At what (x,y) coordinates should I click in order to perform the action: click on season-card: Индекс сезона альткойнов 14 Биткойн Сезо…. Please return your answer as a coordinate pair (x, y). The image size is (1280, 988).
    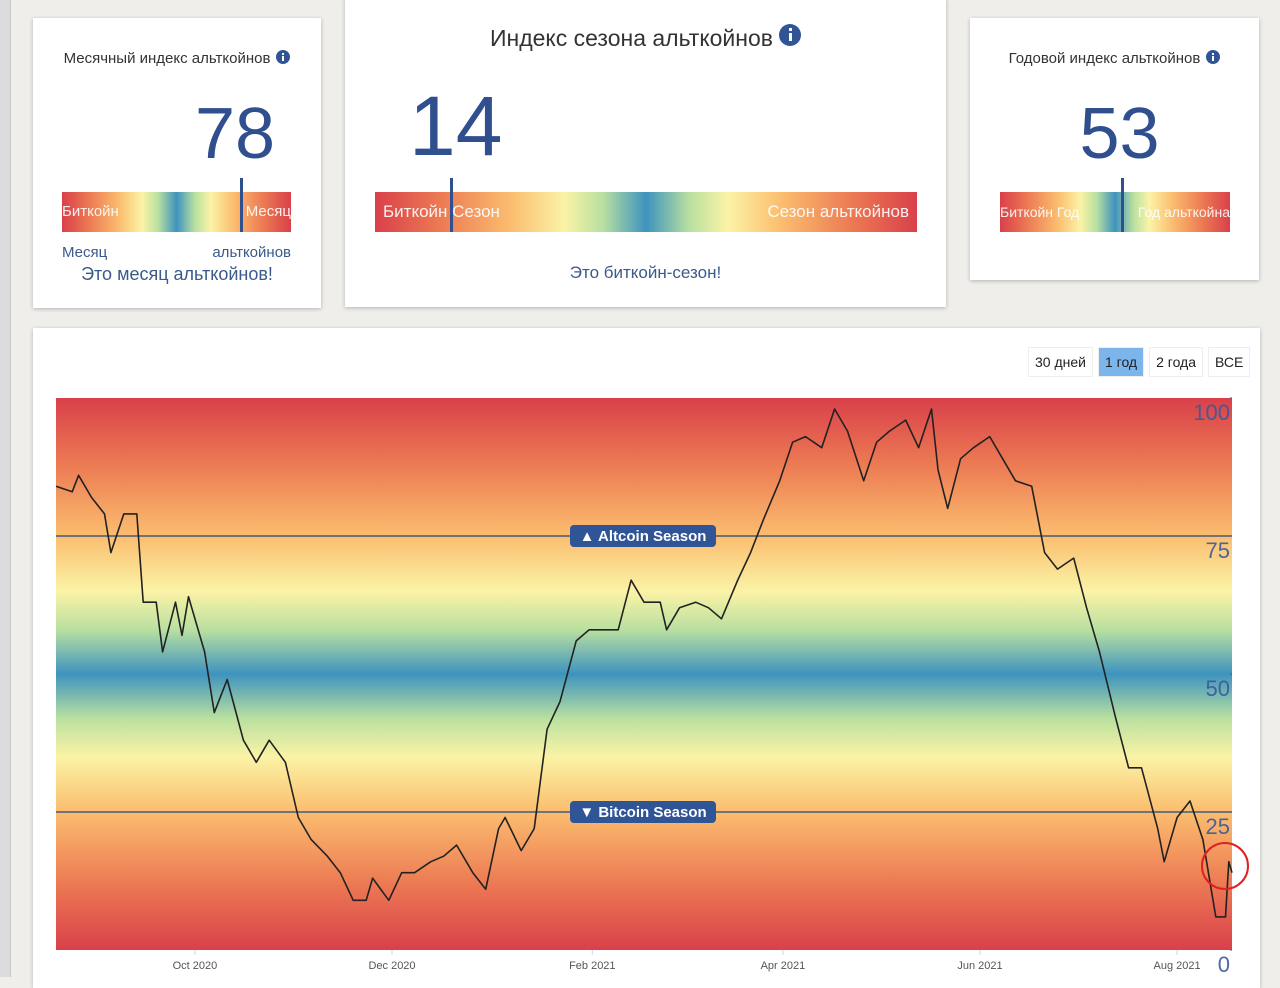
    Looking at the image, I should click on (645, 153).